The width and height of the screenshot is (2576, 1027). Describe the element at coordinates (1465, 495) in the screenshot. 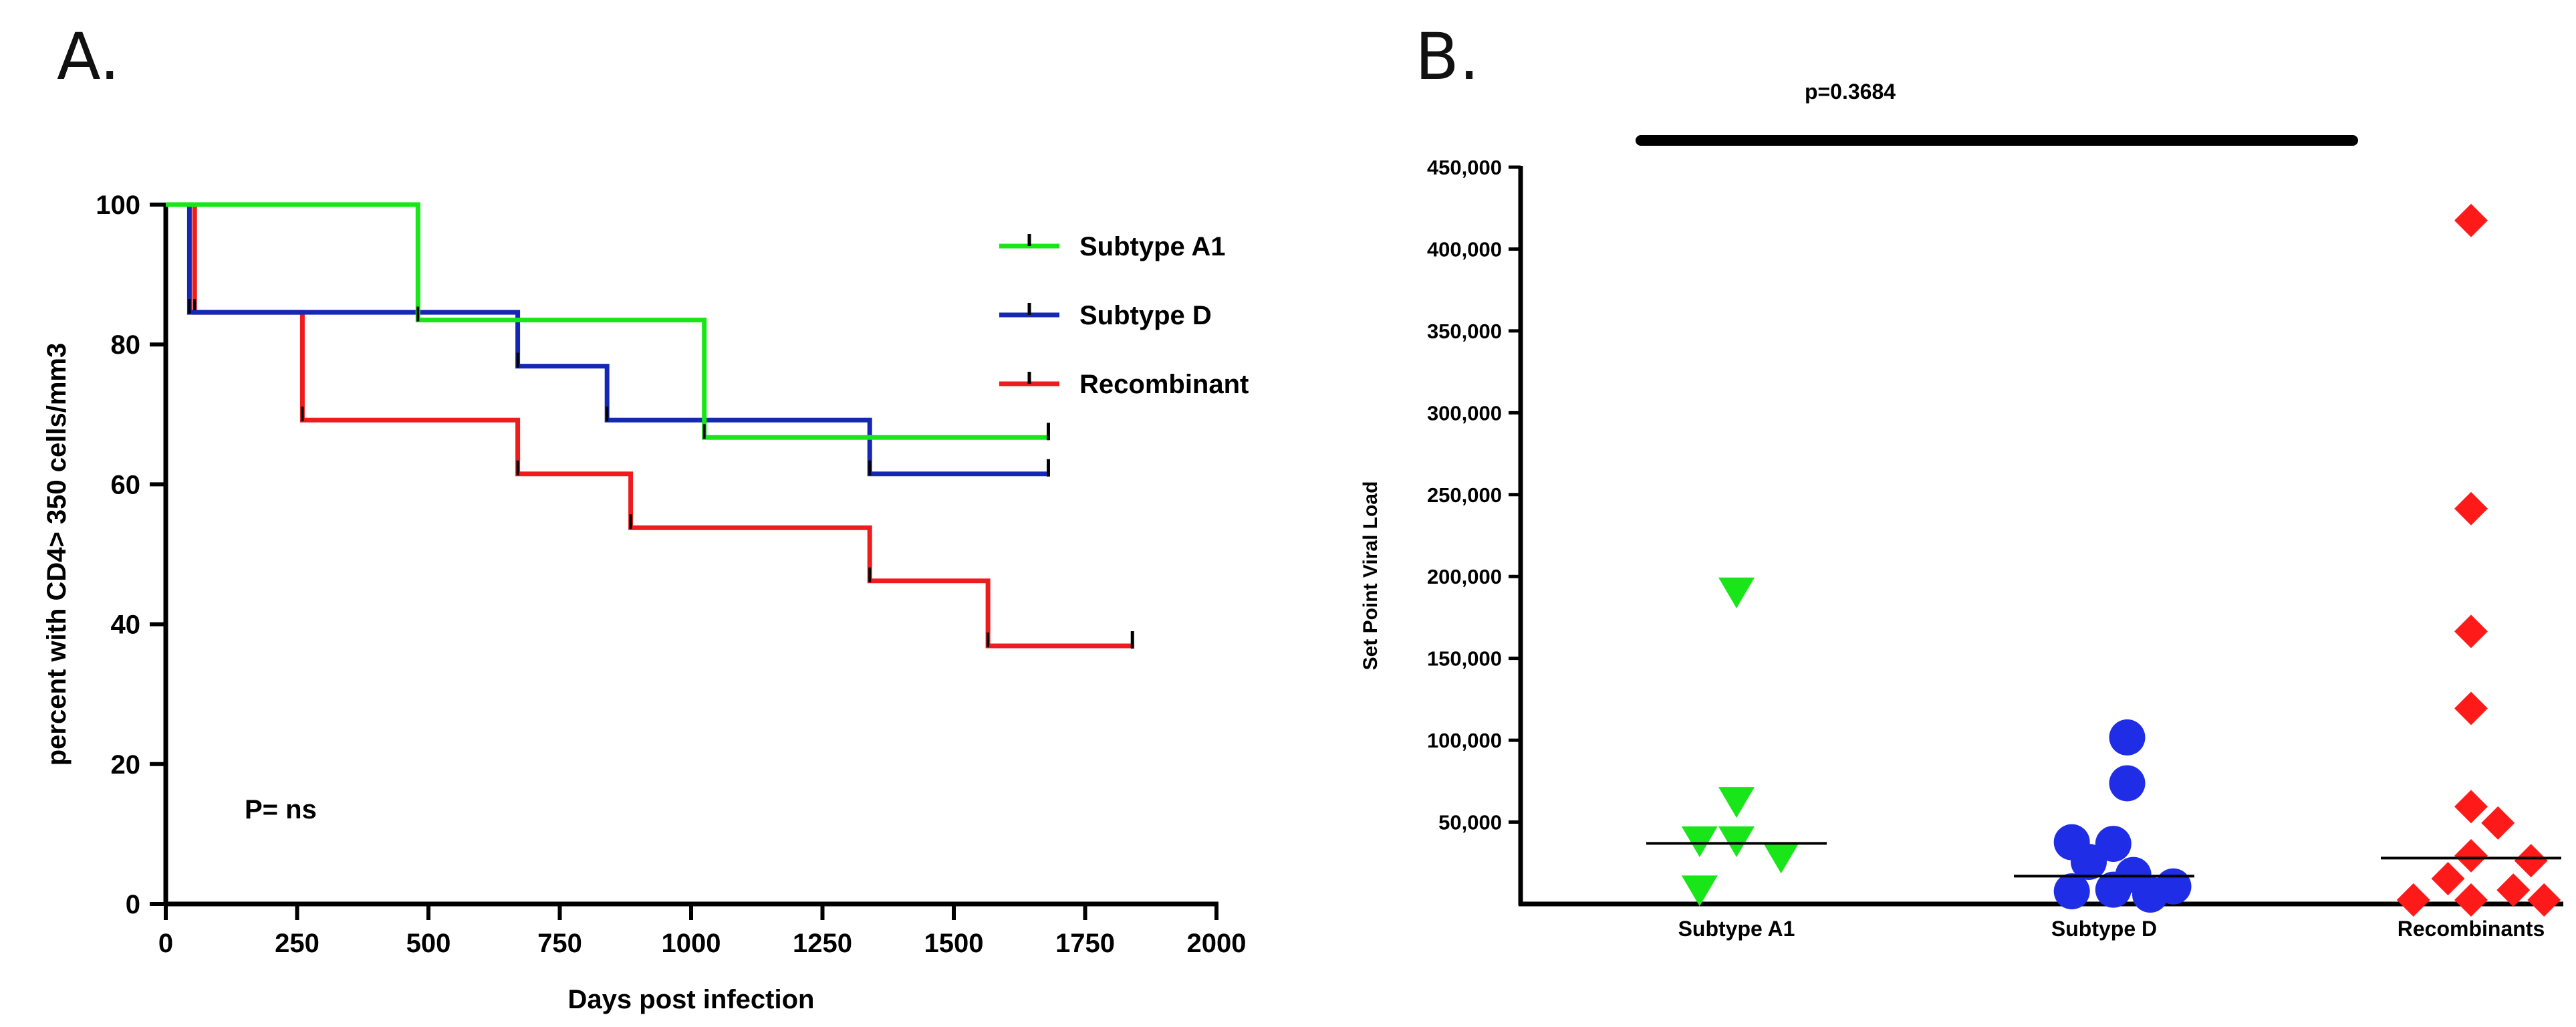

I see `chart-b-y-tick-label: 250,000` at that location.